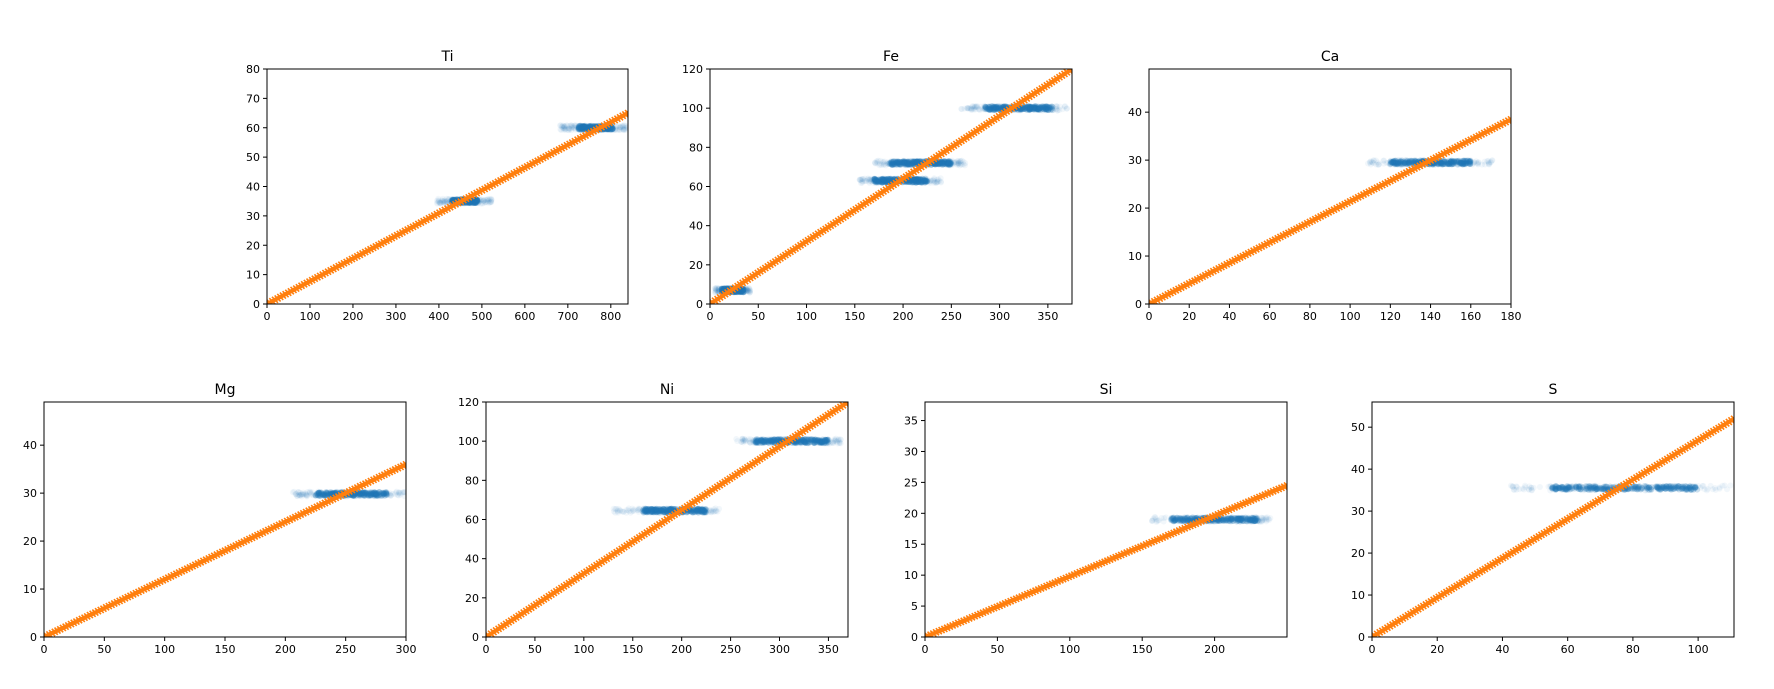 The width and height of the screenshot is (1774, 689). What do you see at coordinates (903, 316) in the screenshot?
I see `x-tick-label: 200` at bounding box center [903, 316].